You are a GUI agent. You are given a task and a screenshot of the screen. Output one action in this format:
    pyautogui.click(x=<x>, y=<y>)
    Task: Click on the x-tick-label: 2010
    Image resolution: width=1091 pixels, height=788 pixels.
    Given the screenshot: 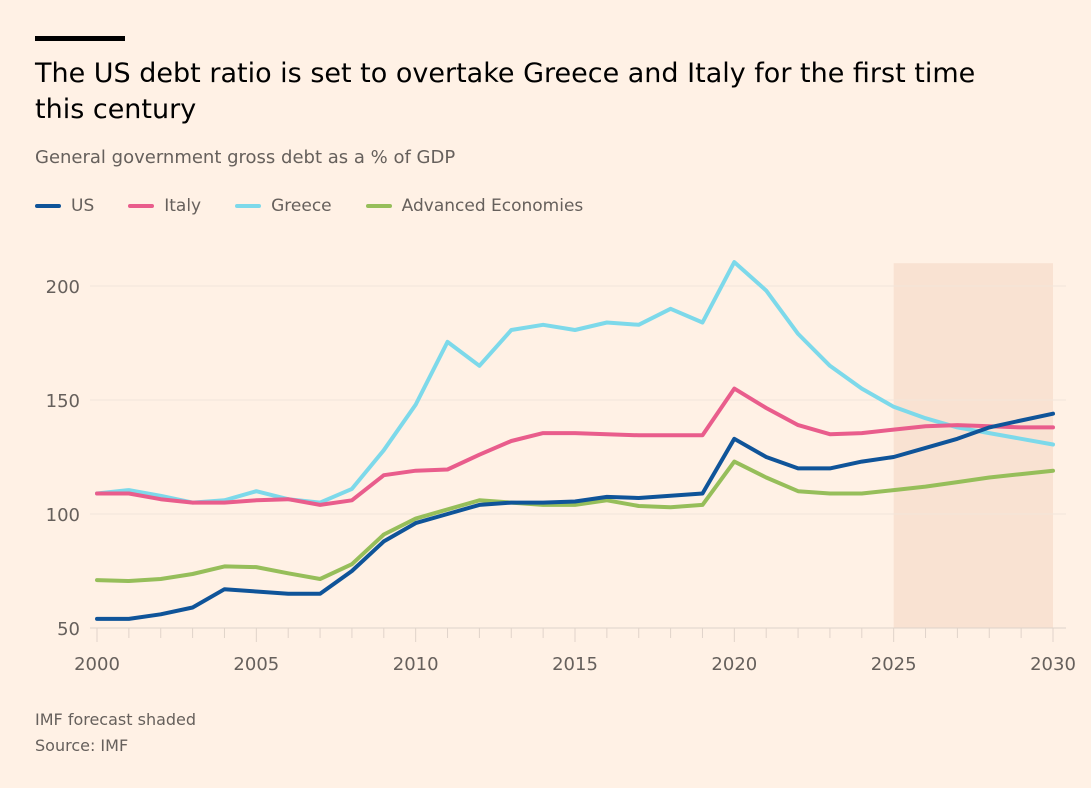 What is the action you would take?
    pyautogui.click(x=416, y=664)
    